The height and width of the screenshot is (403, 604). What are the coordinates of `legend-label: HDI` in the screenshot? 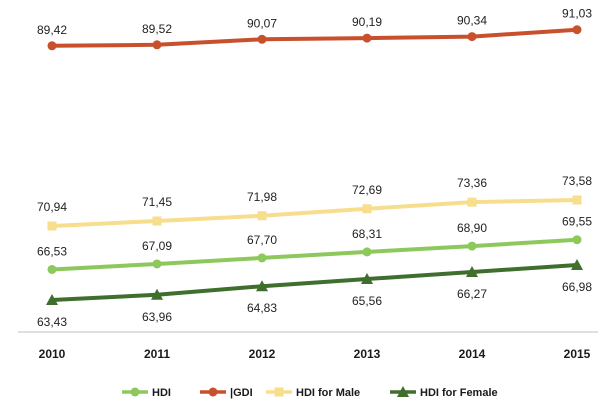 It's located at (161, 393).